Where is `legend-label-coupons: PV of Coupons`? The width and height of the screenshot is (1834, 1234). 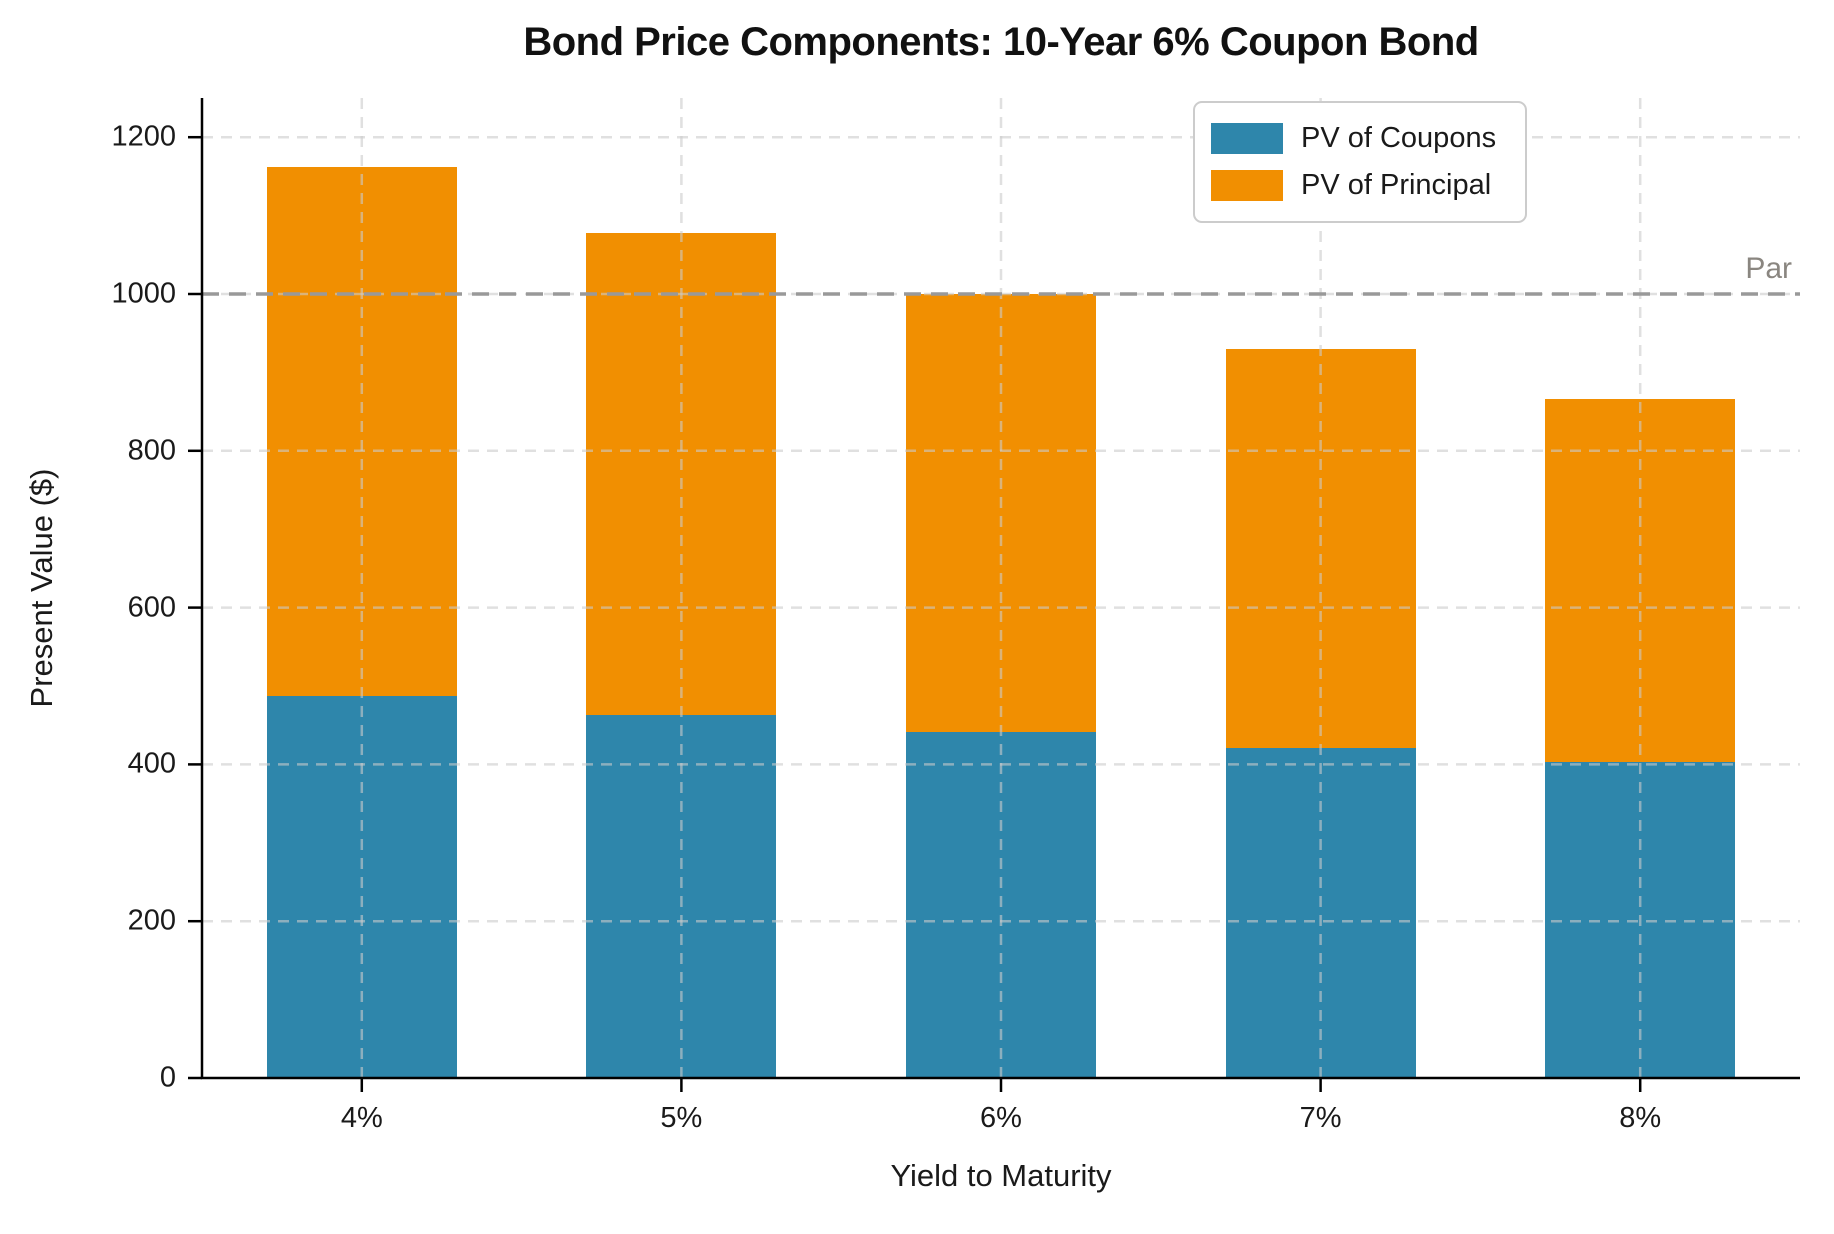
legend-label-coupons: PV of Coupons is located at coordinates (1399, 138).